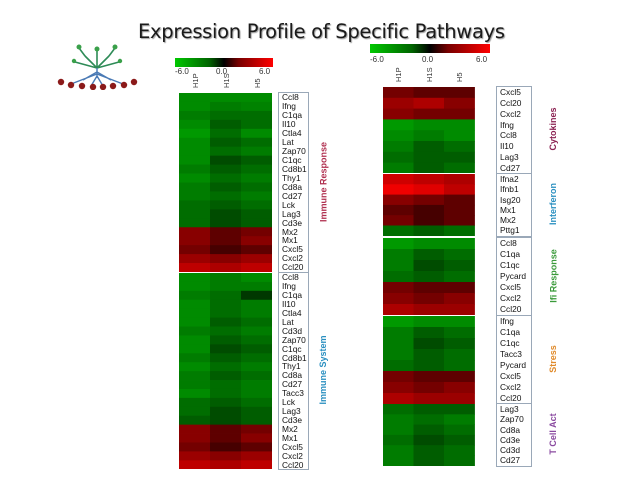  Describe the element at coordinates (294, 357) in the screenshot. I see `gene-label: Cd8b1` at that location.